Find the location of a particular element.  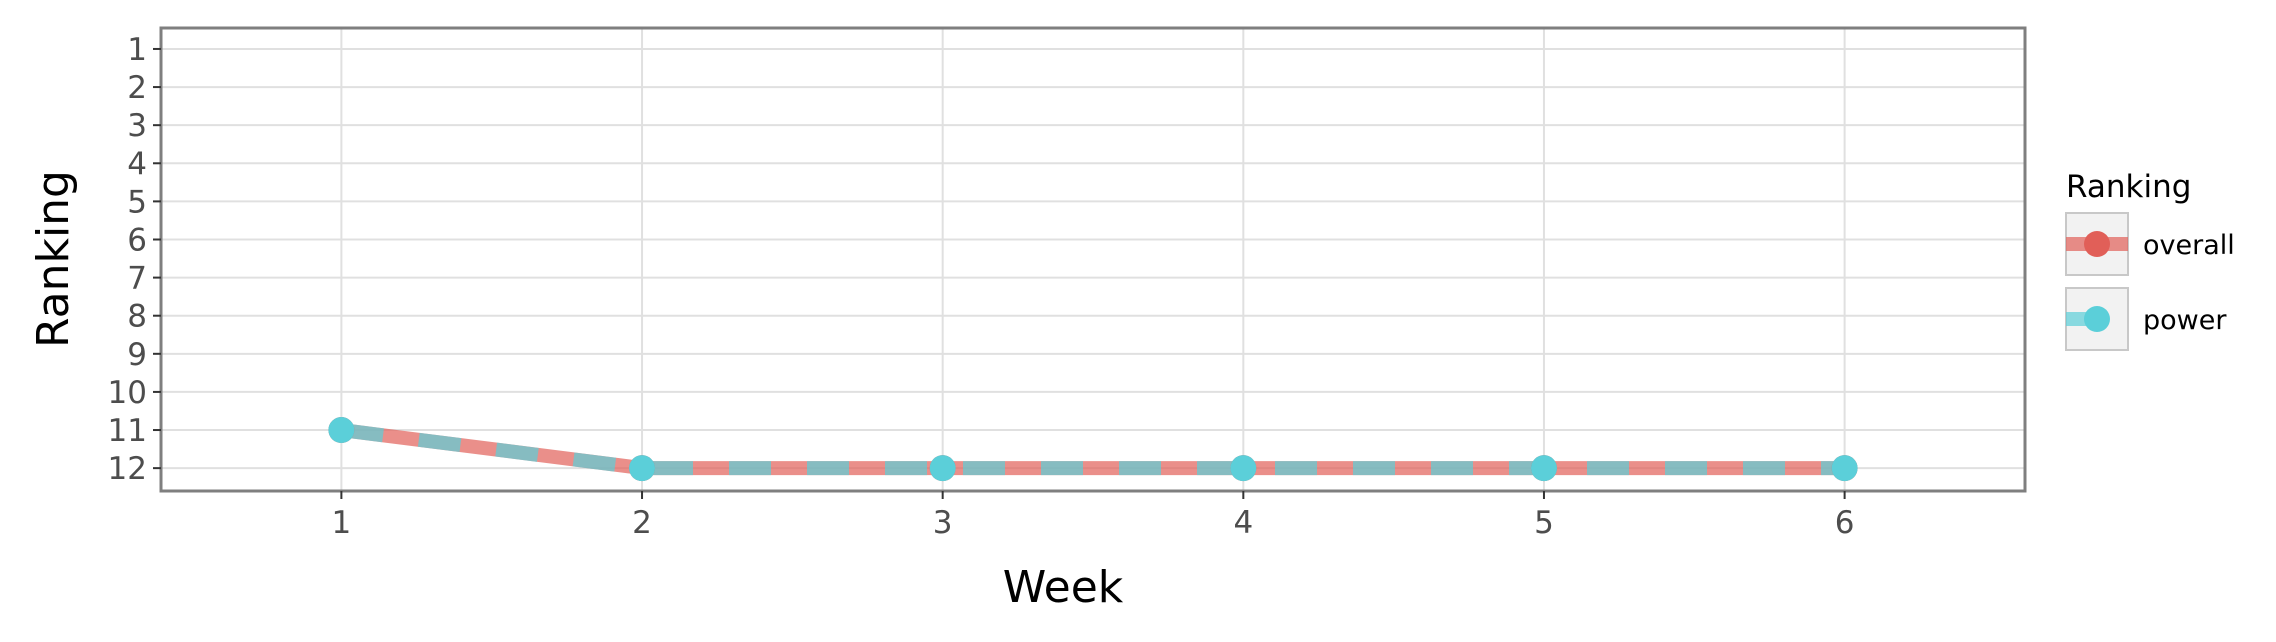

x-axis-title: Week is located at coordinates (1063, 587).